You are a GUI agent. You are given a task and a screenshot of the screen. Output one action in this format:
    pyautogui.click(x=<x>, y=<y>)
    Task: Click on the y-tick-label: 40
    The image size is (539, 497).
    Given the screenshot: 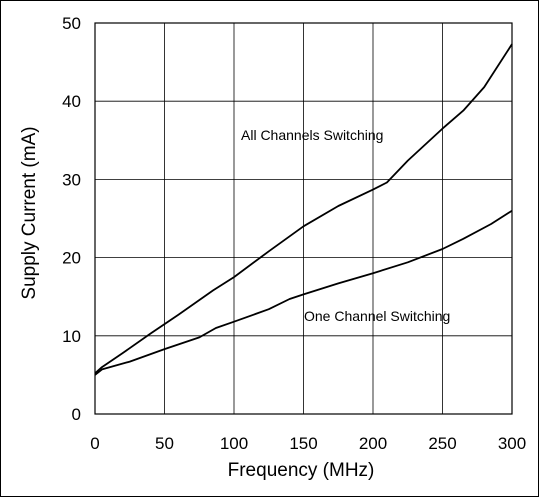 What is the action you would take?
    pyautogui.click(x=71, y=101)
    